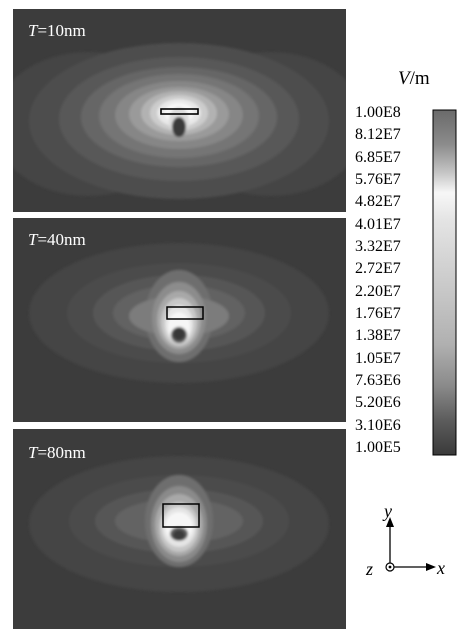 This screenshot has height=630, width=460. I want to click on coordinate-axes, so click(410, 544).